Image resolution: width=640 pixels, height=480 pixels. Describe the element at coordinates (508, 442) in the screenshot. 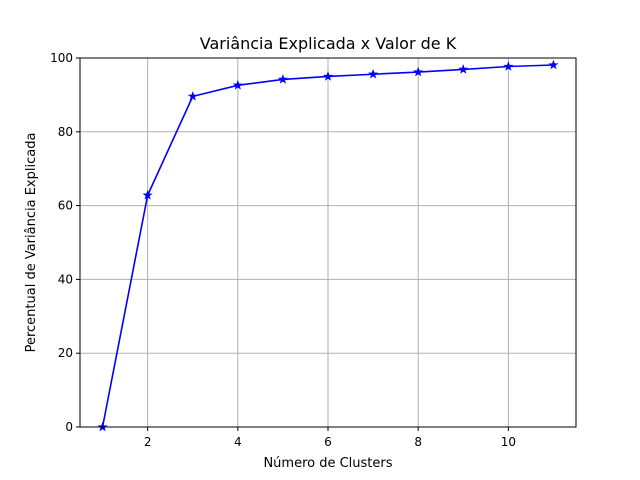

I see `x-tick-label: 10` at that location.